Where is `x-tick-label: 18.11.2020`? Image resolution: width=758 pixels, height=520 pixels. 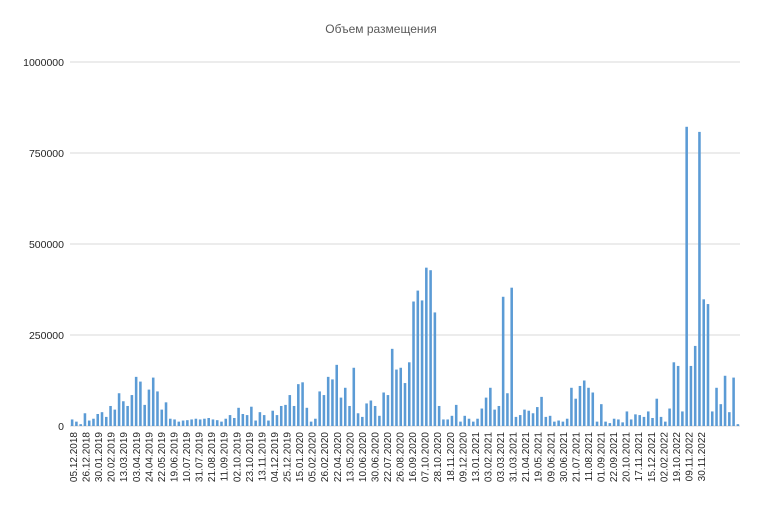
x-tick-label: 18.11.2020 is located at coordinates (451, 457).